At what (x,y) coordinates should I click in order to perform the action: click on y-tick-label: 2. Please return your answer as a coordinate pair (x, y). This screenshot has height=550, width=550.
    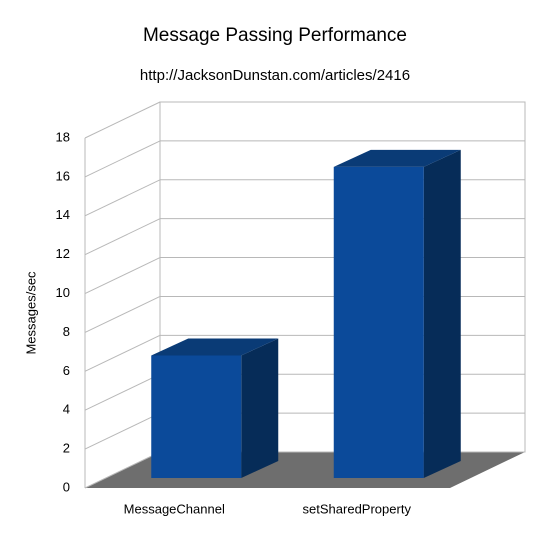
    Looking at the image, I should click on (66, 448).